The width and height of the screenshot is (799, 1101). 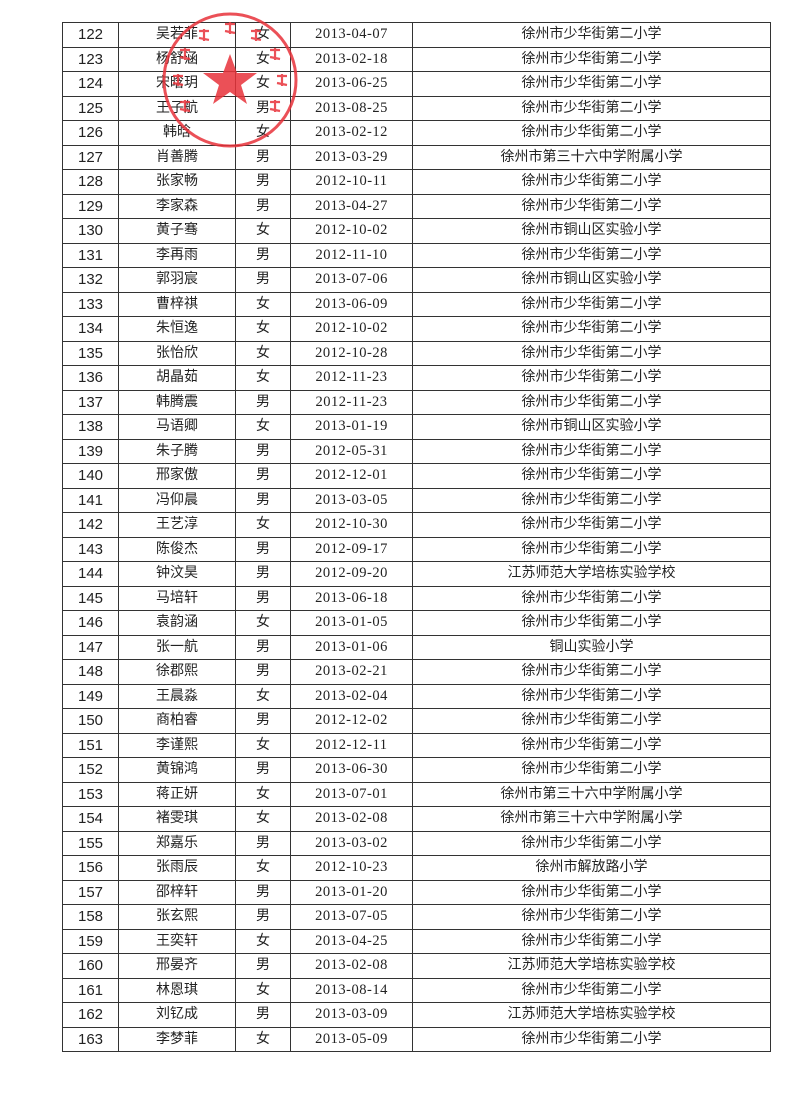 I want to click on date-cell: 2013-02-21, so click(x=351, y=672).